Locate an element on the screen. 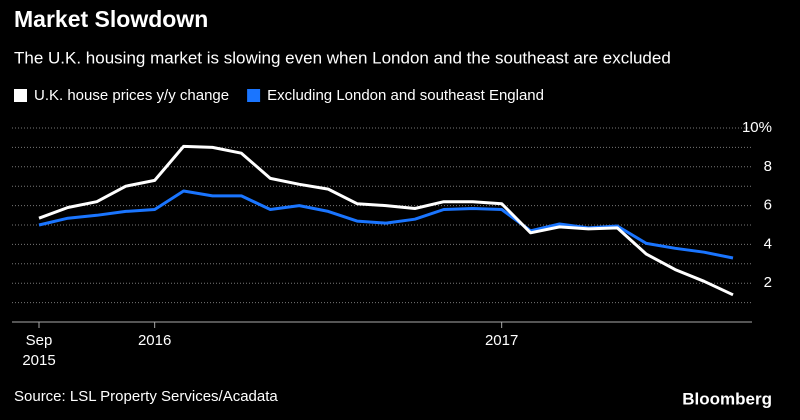 Image resolution: width=800 pixels, height=420 pixels. y-tick-label: 6 is located at coordinates (768, 205).